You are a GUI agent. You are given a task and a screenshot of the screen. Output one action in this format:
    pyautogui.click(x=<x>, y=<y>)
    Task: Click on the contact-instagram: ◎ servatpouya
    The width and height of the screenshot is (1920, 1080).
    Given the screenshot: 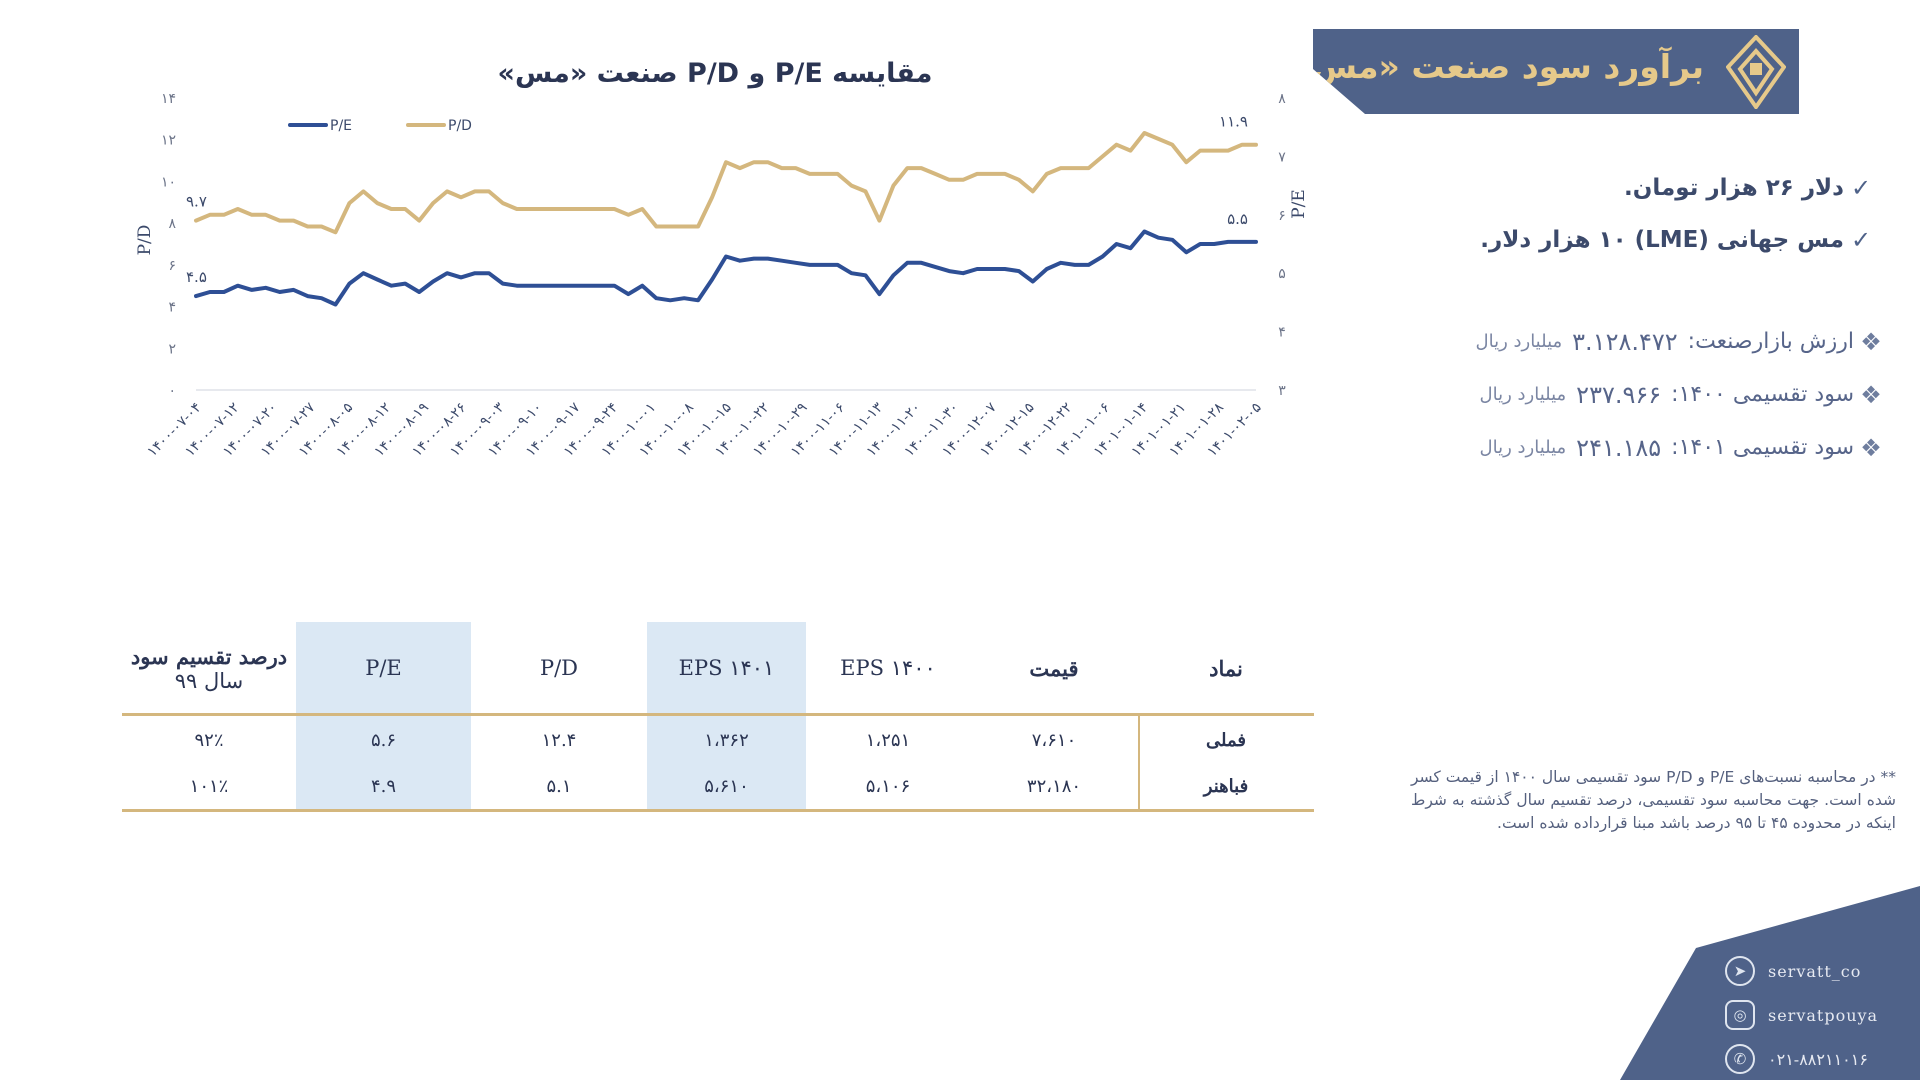 What is the action you would take?
    pyautogui.click(x=1801, y=1015)
    